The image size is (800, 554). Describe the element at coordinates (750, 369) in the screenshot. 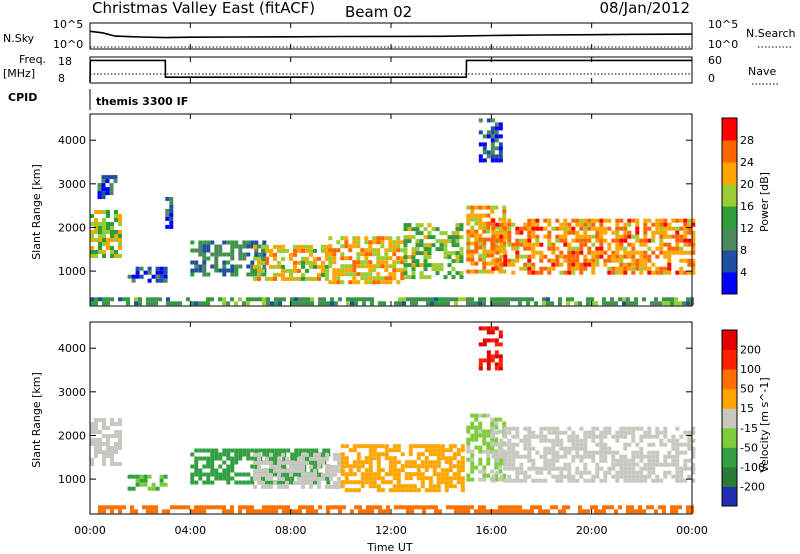

I see `colorbar-tick-label: 100` at that location.